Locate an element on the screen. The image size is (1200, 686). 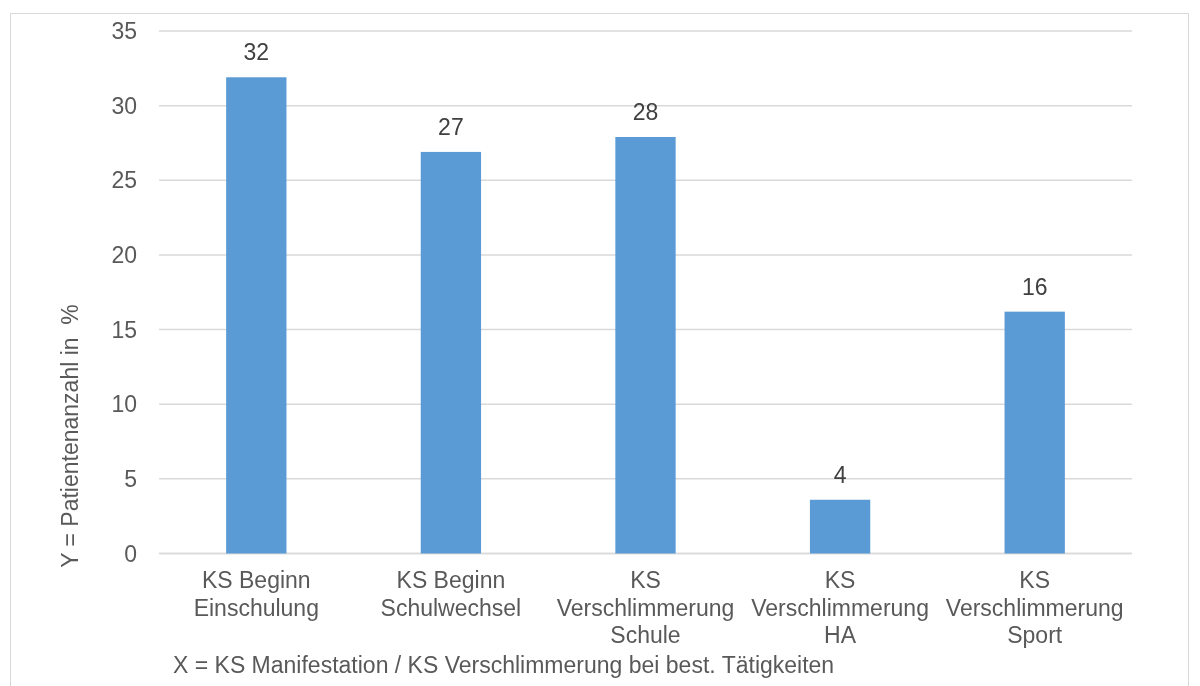
data-label: 32 is located at coordinates (256, 52).